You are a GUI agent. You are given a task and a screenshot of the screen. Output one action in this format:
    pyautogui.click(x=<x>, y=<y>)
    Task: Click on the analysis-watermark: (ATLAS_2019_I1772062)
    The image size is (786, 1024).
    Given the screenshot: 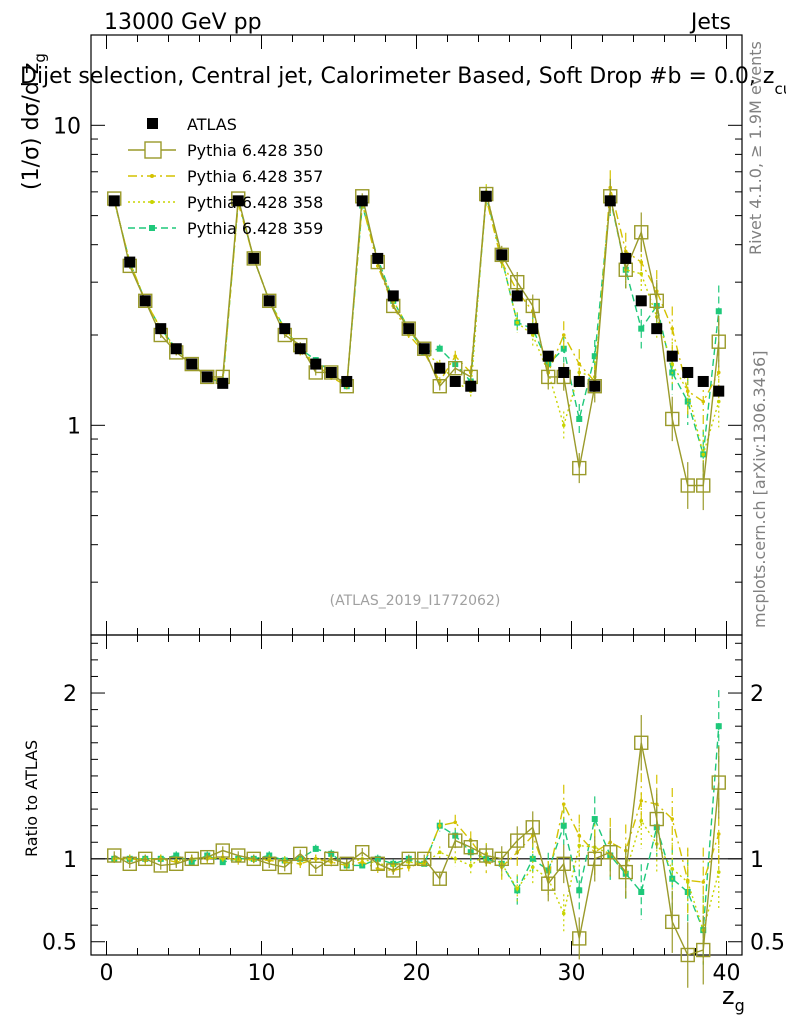 What is the action you would take?
    pyautogui.click(x=415, y=601)
    